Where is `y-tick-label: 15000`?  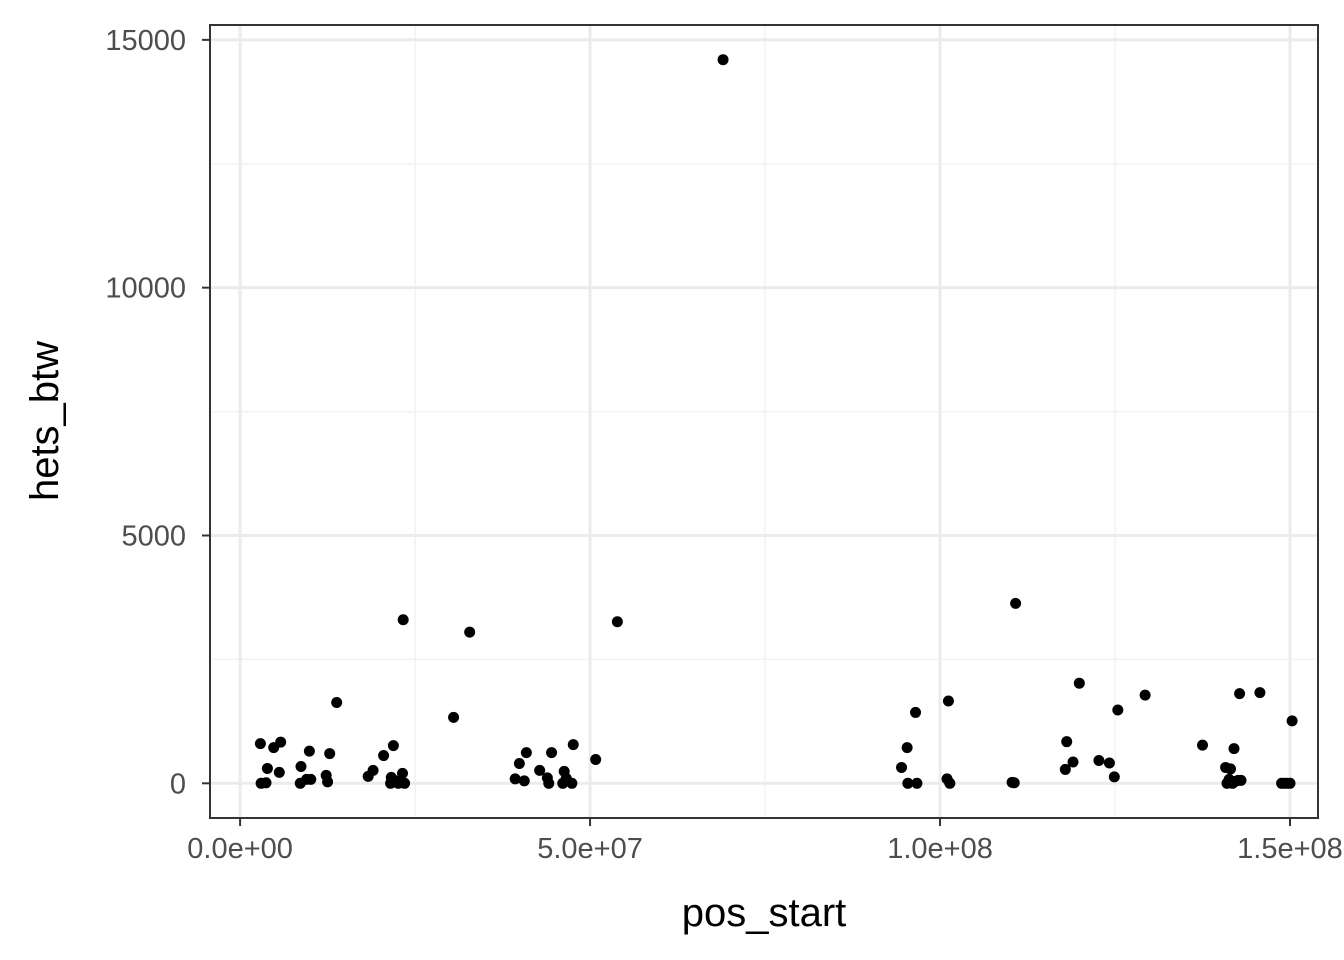
y-tick-label: 15000 is located at coordinates (145, 41).